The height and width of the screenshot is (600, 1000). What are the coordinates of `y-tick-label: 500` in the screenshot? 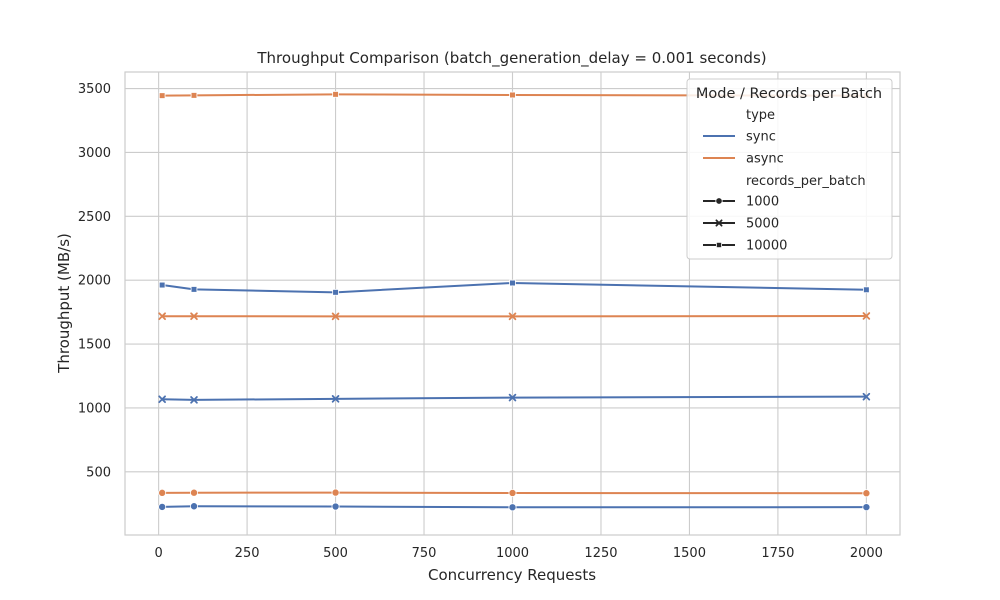 It's located at (98, 472).